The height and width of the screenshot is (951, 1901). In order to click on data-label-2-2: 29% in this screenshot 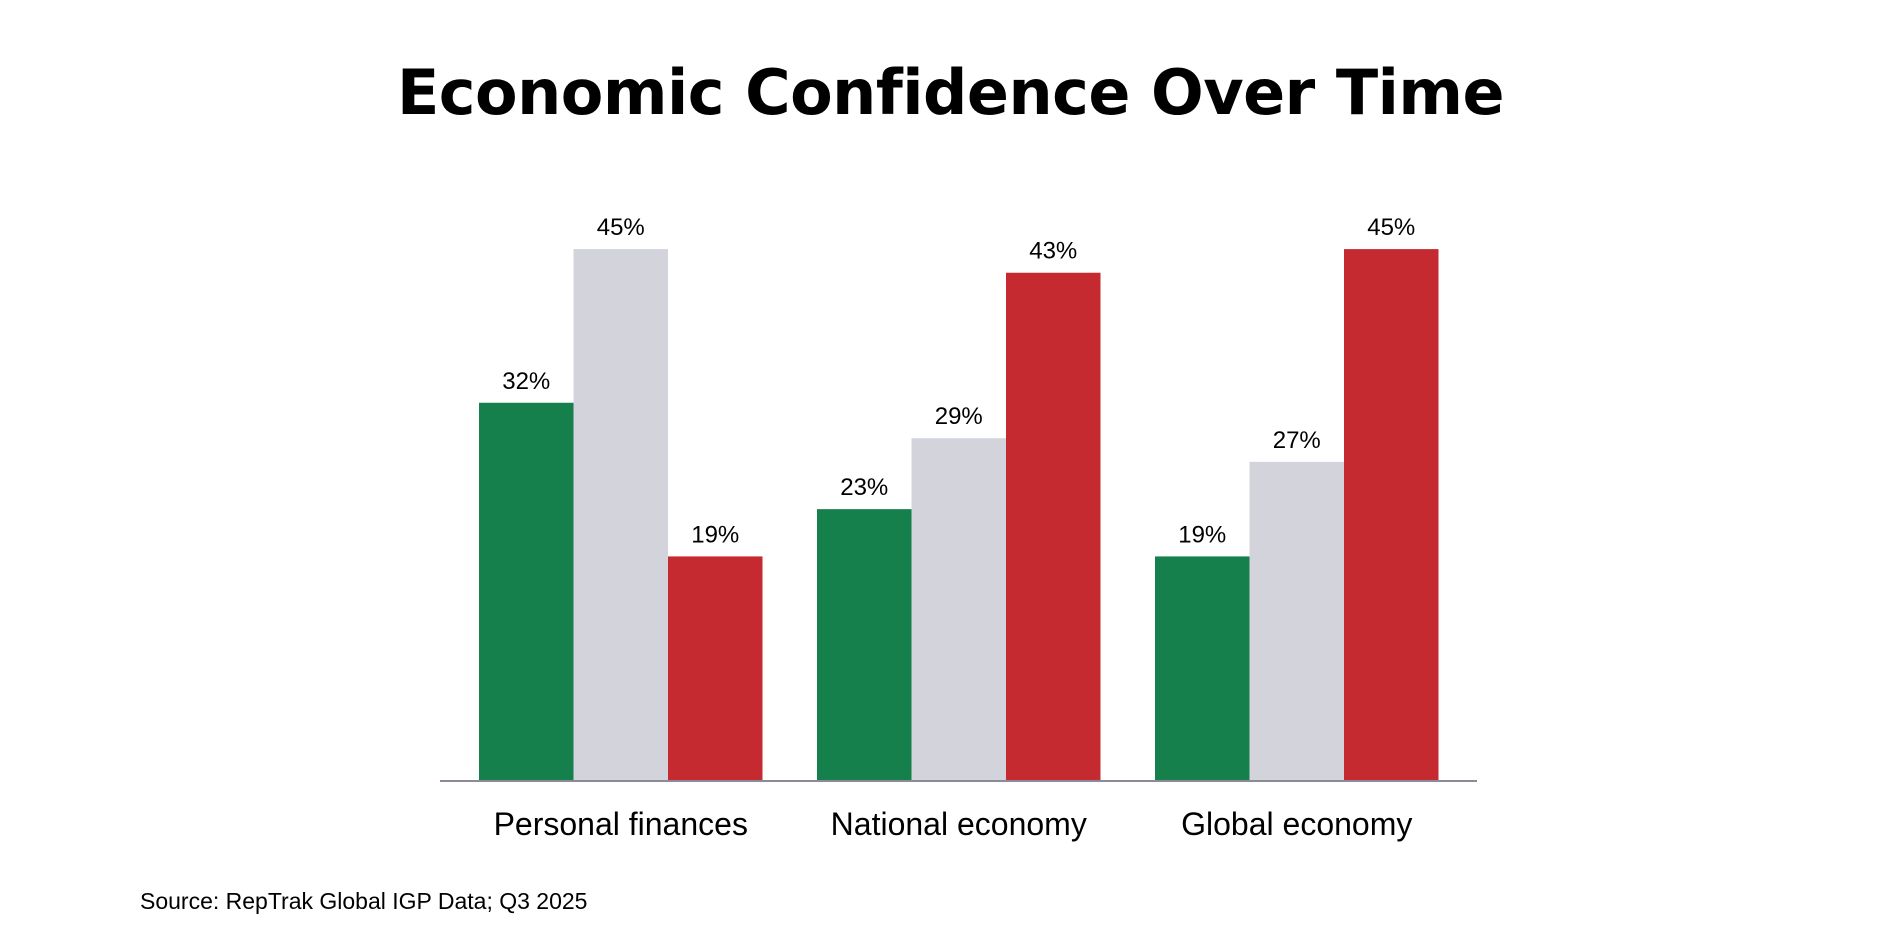, I will do `click(959, 416)`.